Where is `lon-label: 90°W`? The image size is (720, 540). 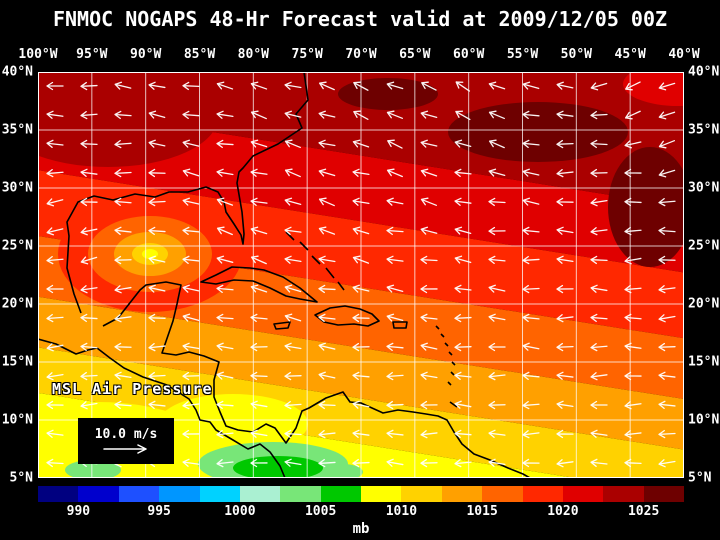
lon-label: 90°W is located at coordinates (146, 54).